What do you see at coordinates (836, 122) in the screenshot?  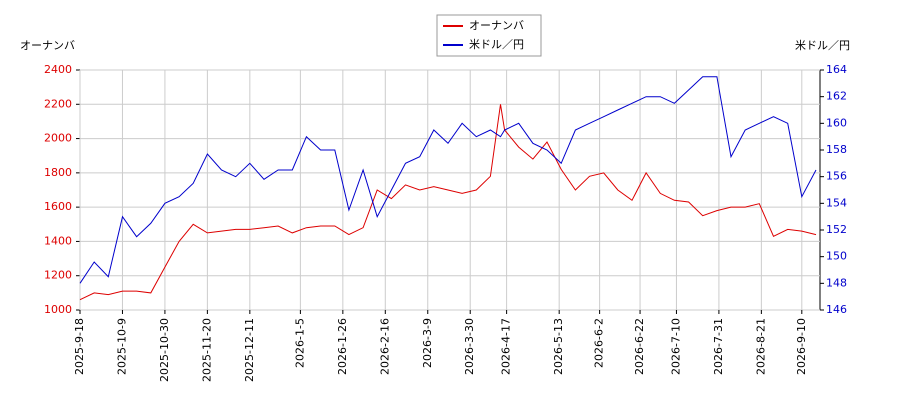 I see `y2-tick-label: 160` at bounding box center [836, 122].